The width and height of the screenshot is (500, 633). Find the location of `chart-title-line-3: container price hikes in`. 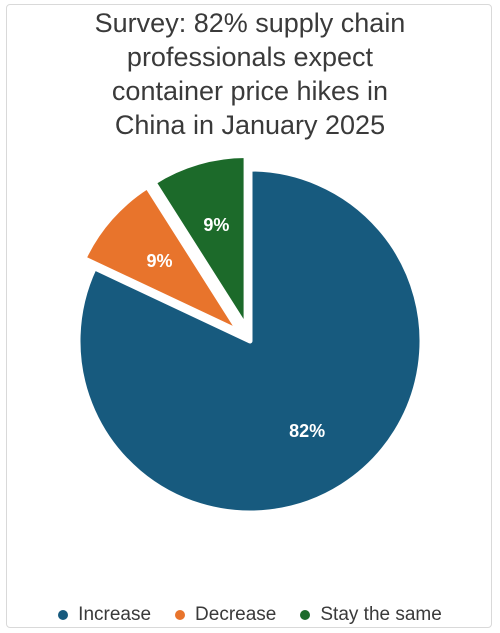

chart-title-line-3: container price hikes in is located at coordinates (250, 91).